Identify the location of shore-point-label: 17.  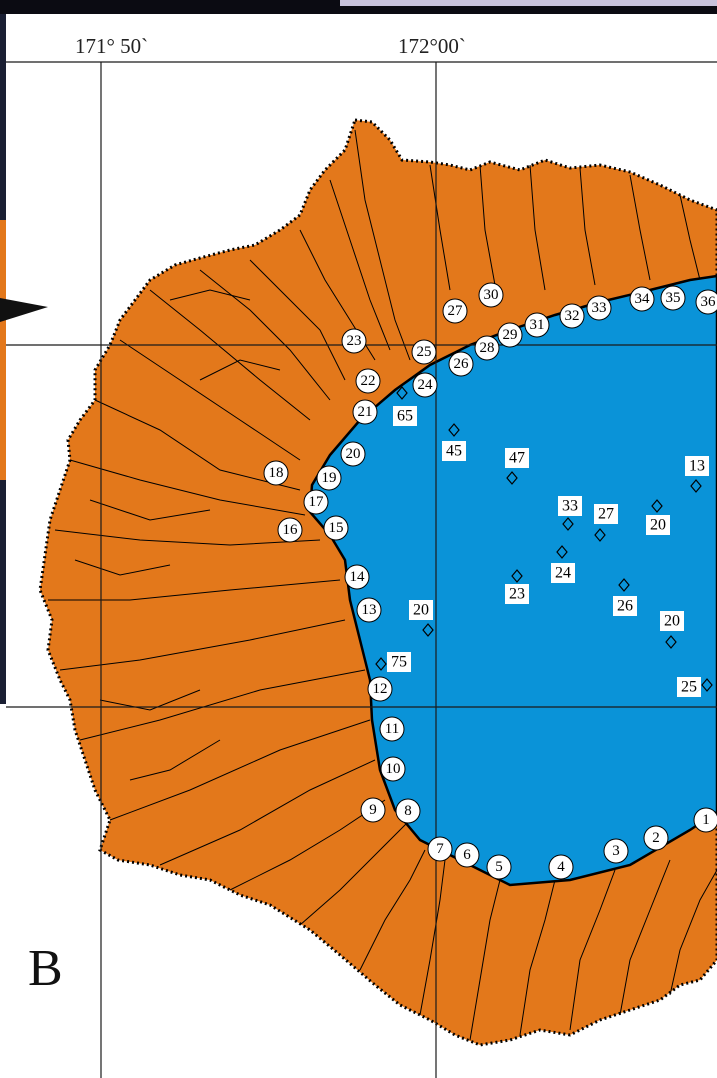
(317, 502).